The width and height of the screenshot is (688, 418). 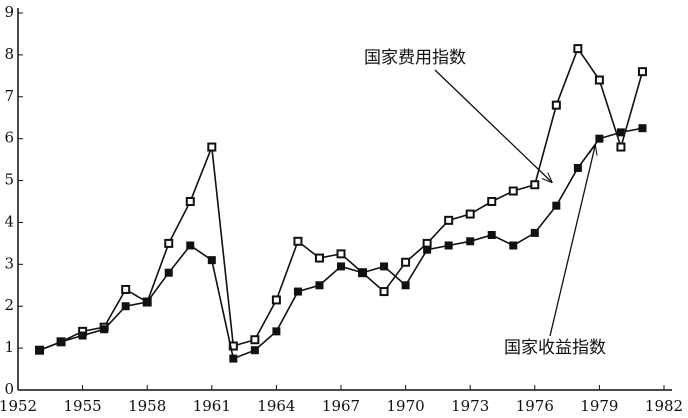 What do you see at coordinates (9, 138) in the screenshot?
I see `y-tick-label: 6` at bounding box center [9, 138].